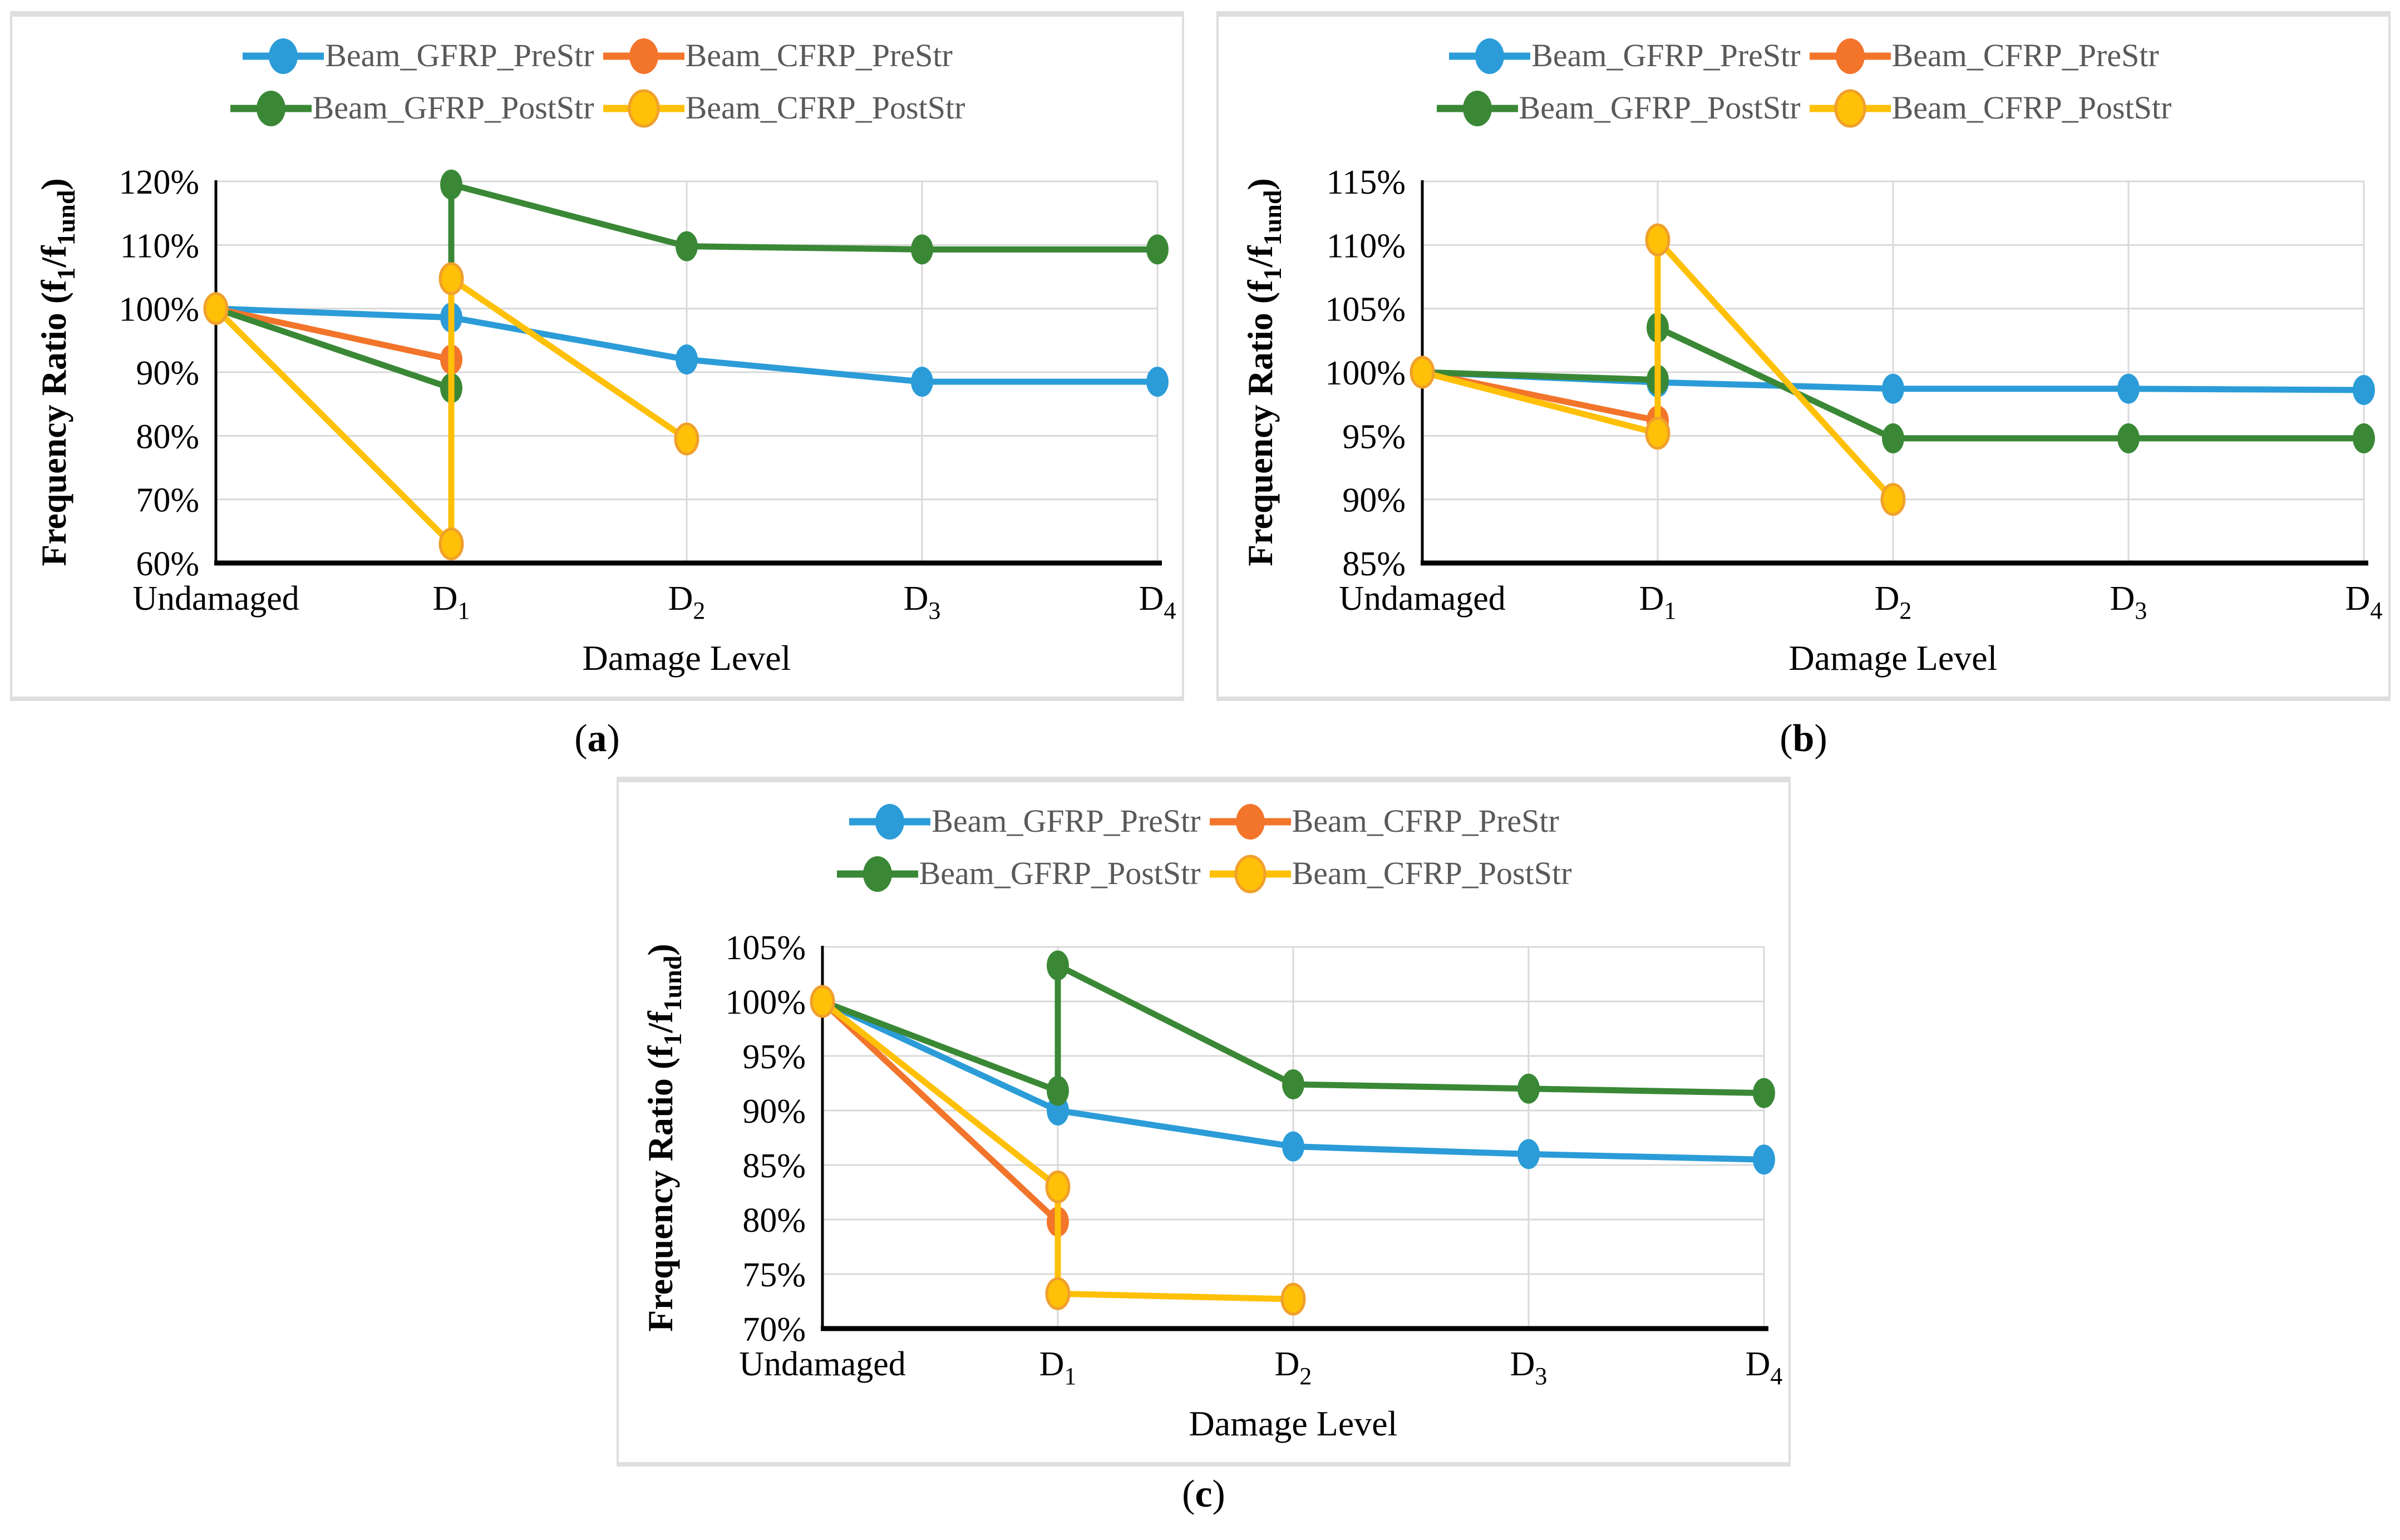  I want to click on gridlines, so click(1293, 1137).